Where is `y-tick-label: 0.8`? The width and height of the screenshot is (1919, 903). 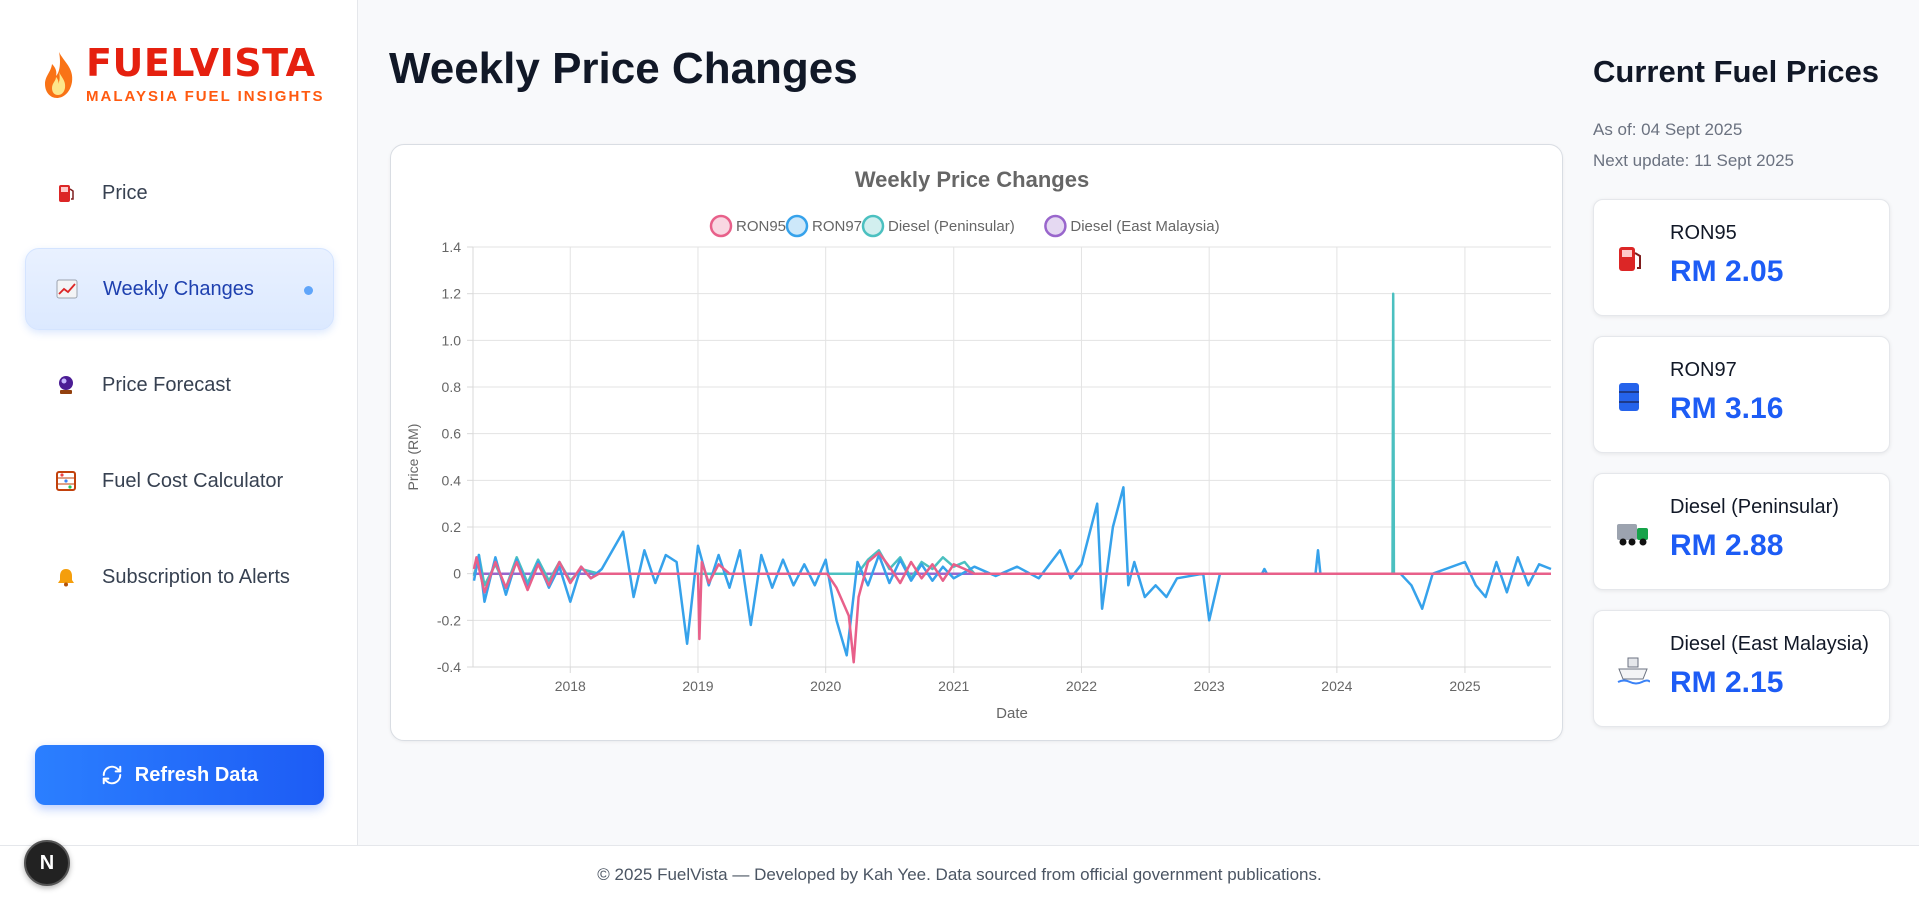
y-tick-label: 0.8 is located at coordinates (452, 387).